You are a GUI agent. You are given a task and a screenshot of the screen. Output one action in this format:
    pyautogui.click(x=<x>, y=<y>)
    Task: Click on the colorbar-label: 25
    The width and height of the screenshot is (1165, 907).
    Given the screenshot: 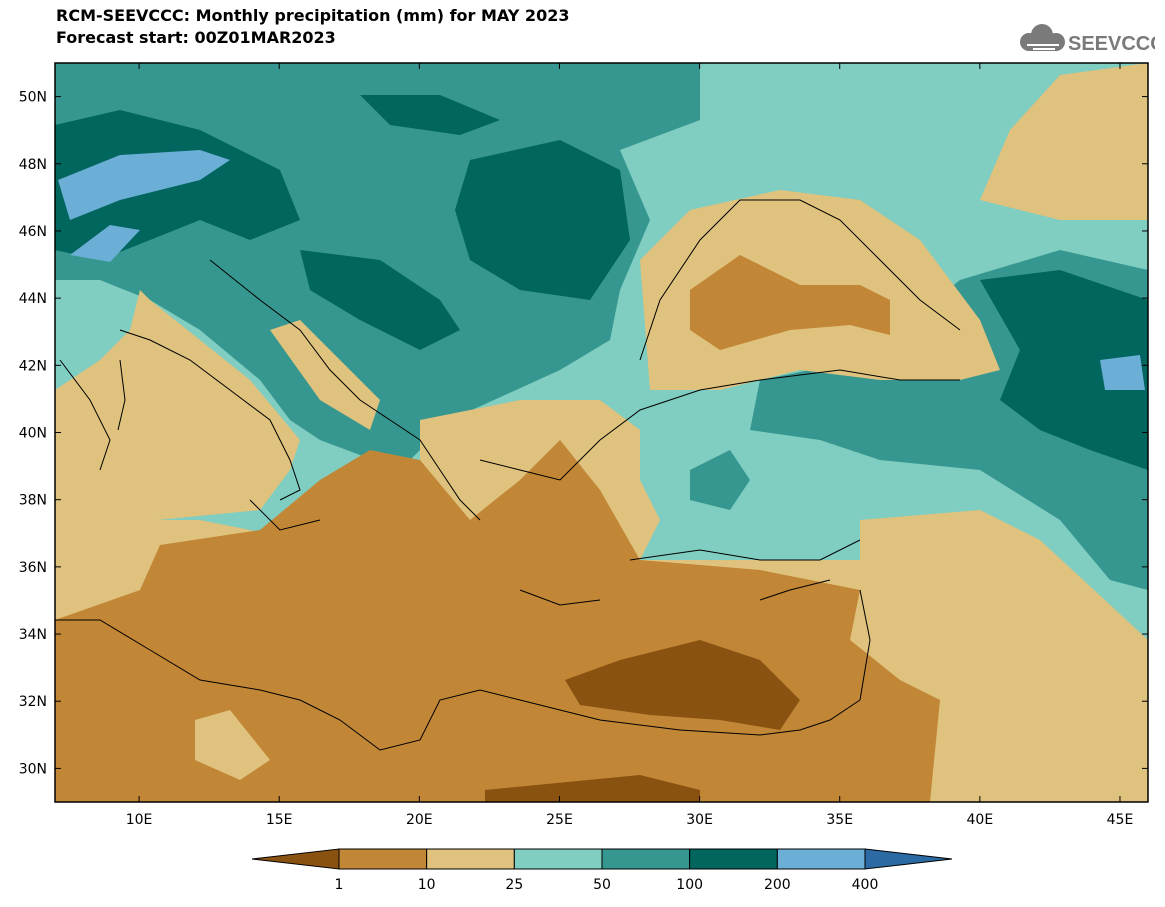 What is the action you would take?
    pyautogui.click(x=514, y=885)
    